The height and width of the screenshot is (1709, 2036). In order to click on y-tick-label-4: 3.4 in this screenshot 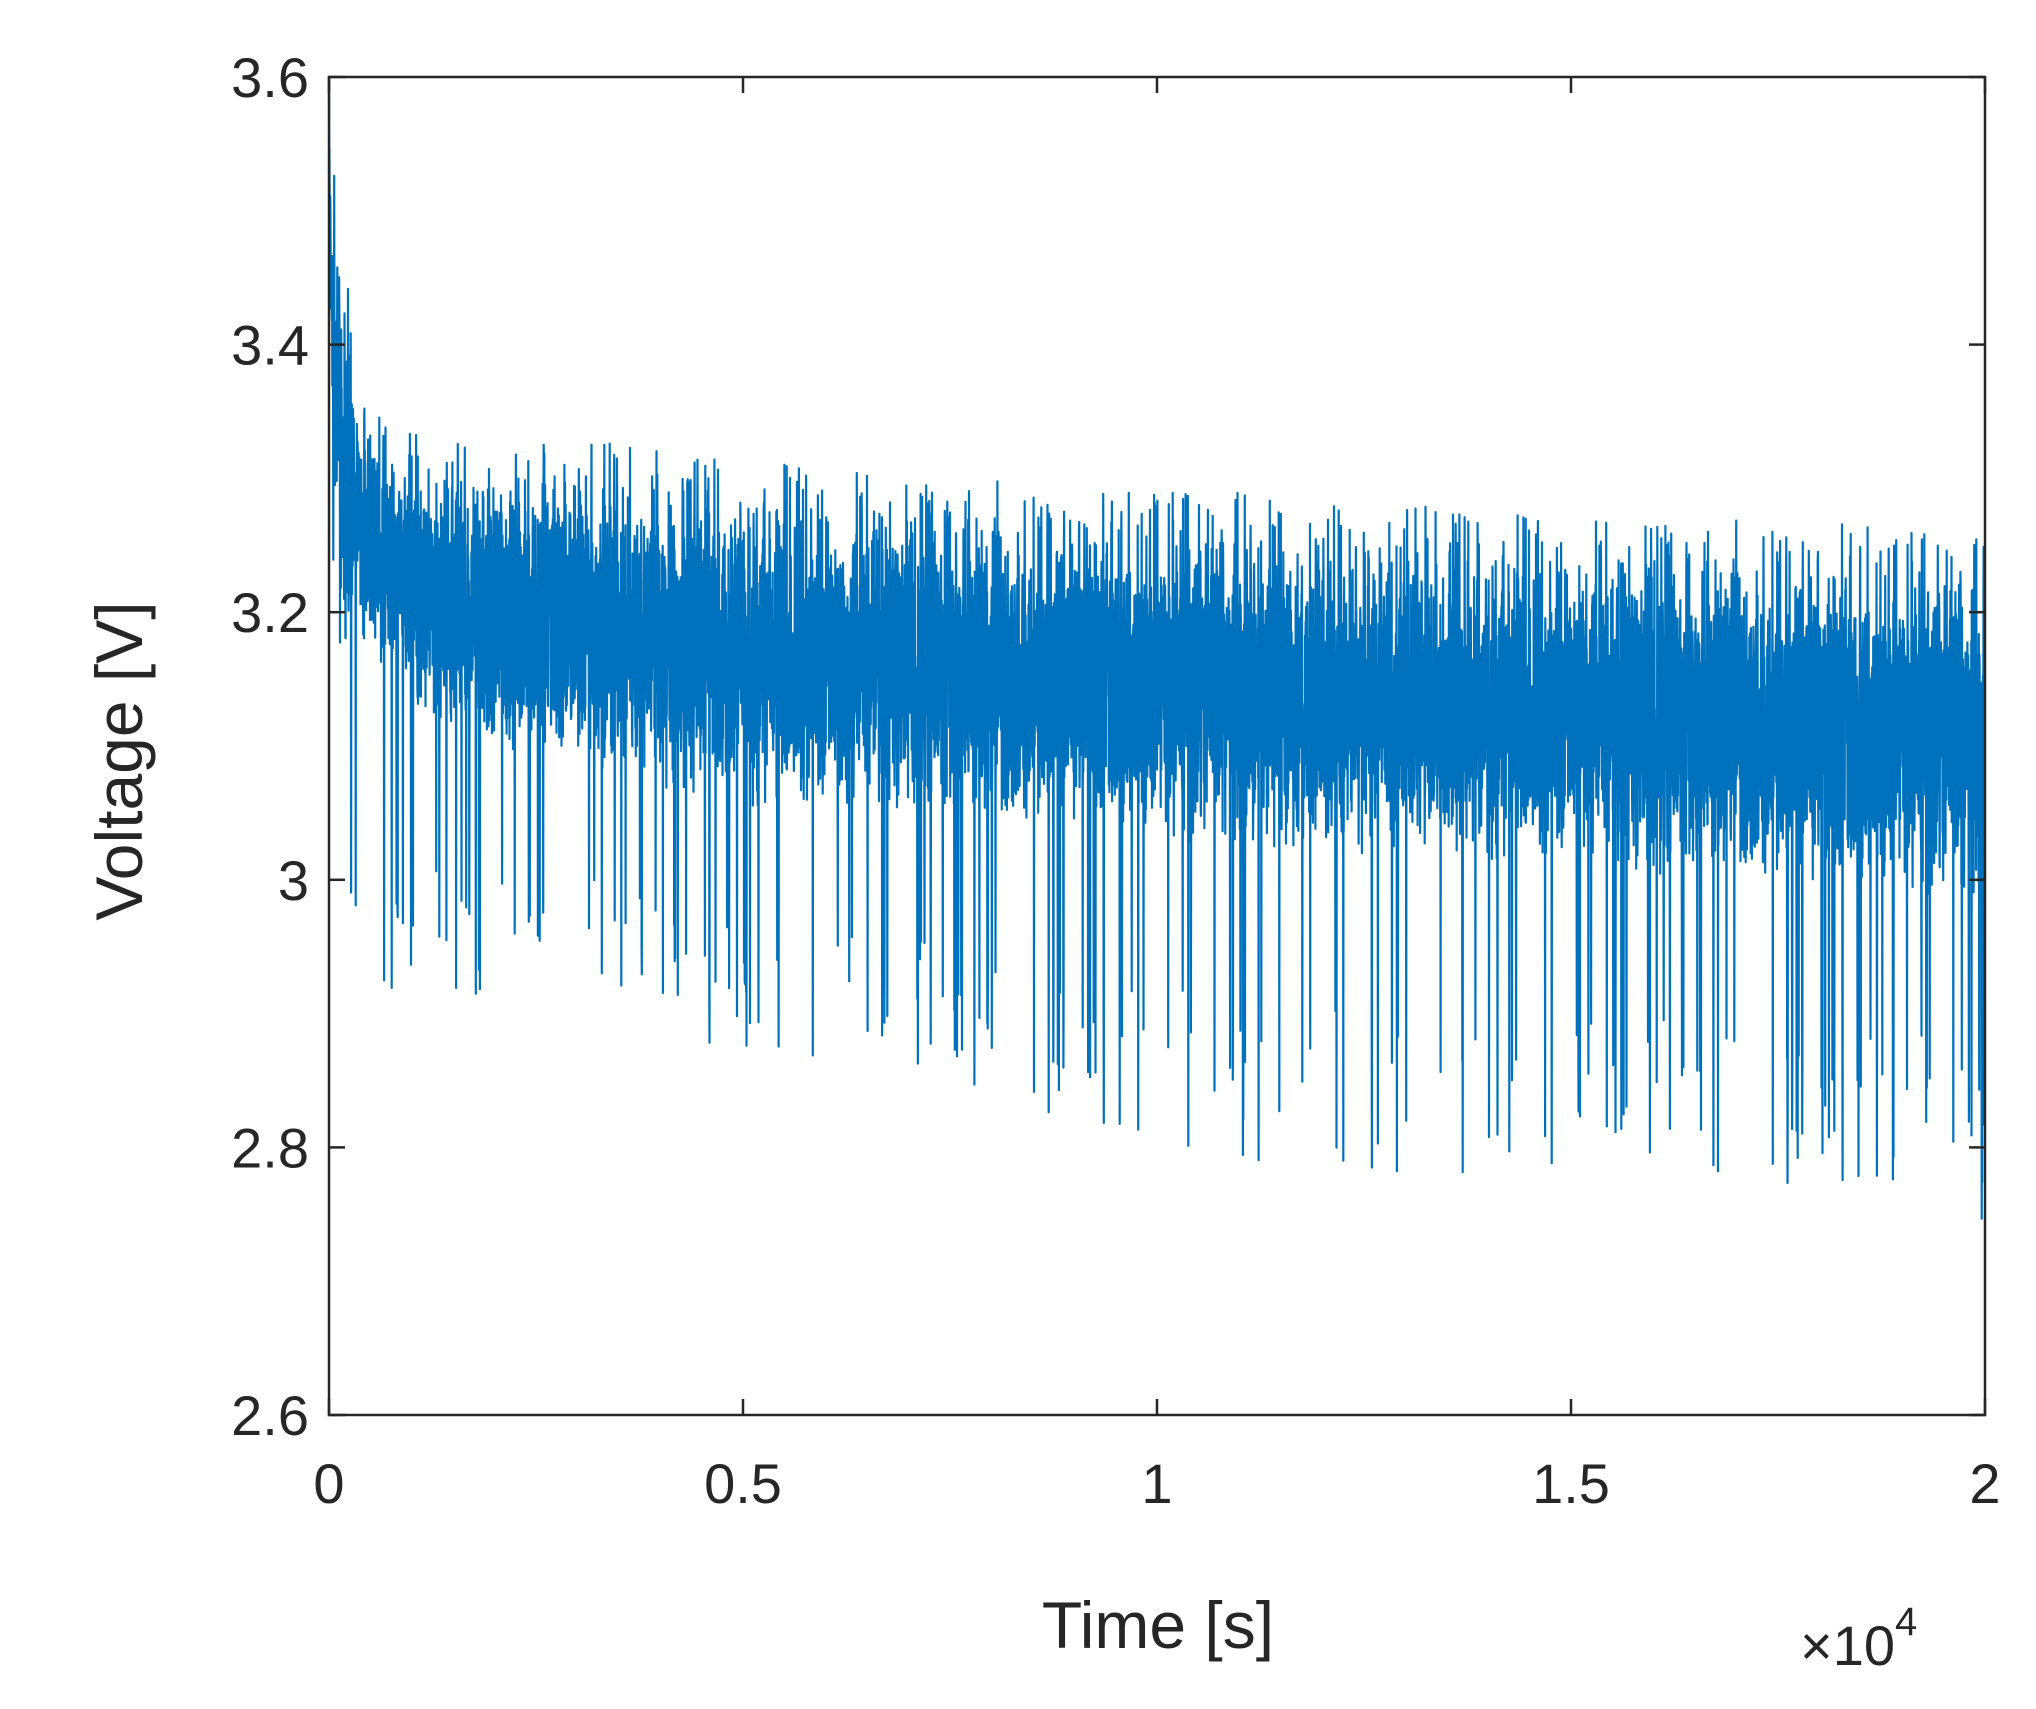, I will do `click(270, 345)`.